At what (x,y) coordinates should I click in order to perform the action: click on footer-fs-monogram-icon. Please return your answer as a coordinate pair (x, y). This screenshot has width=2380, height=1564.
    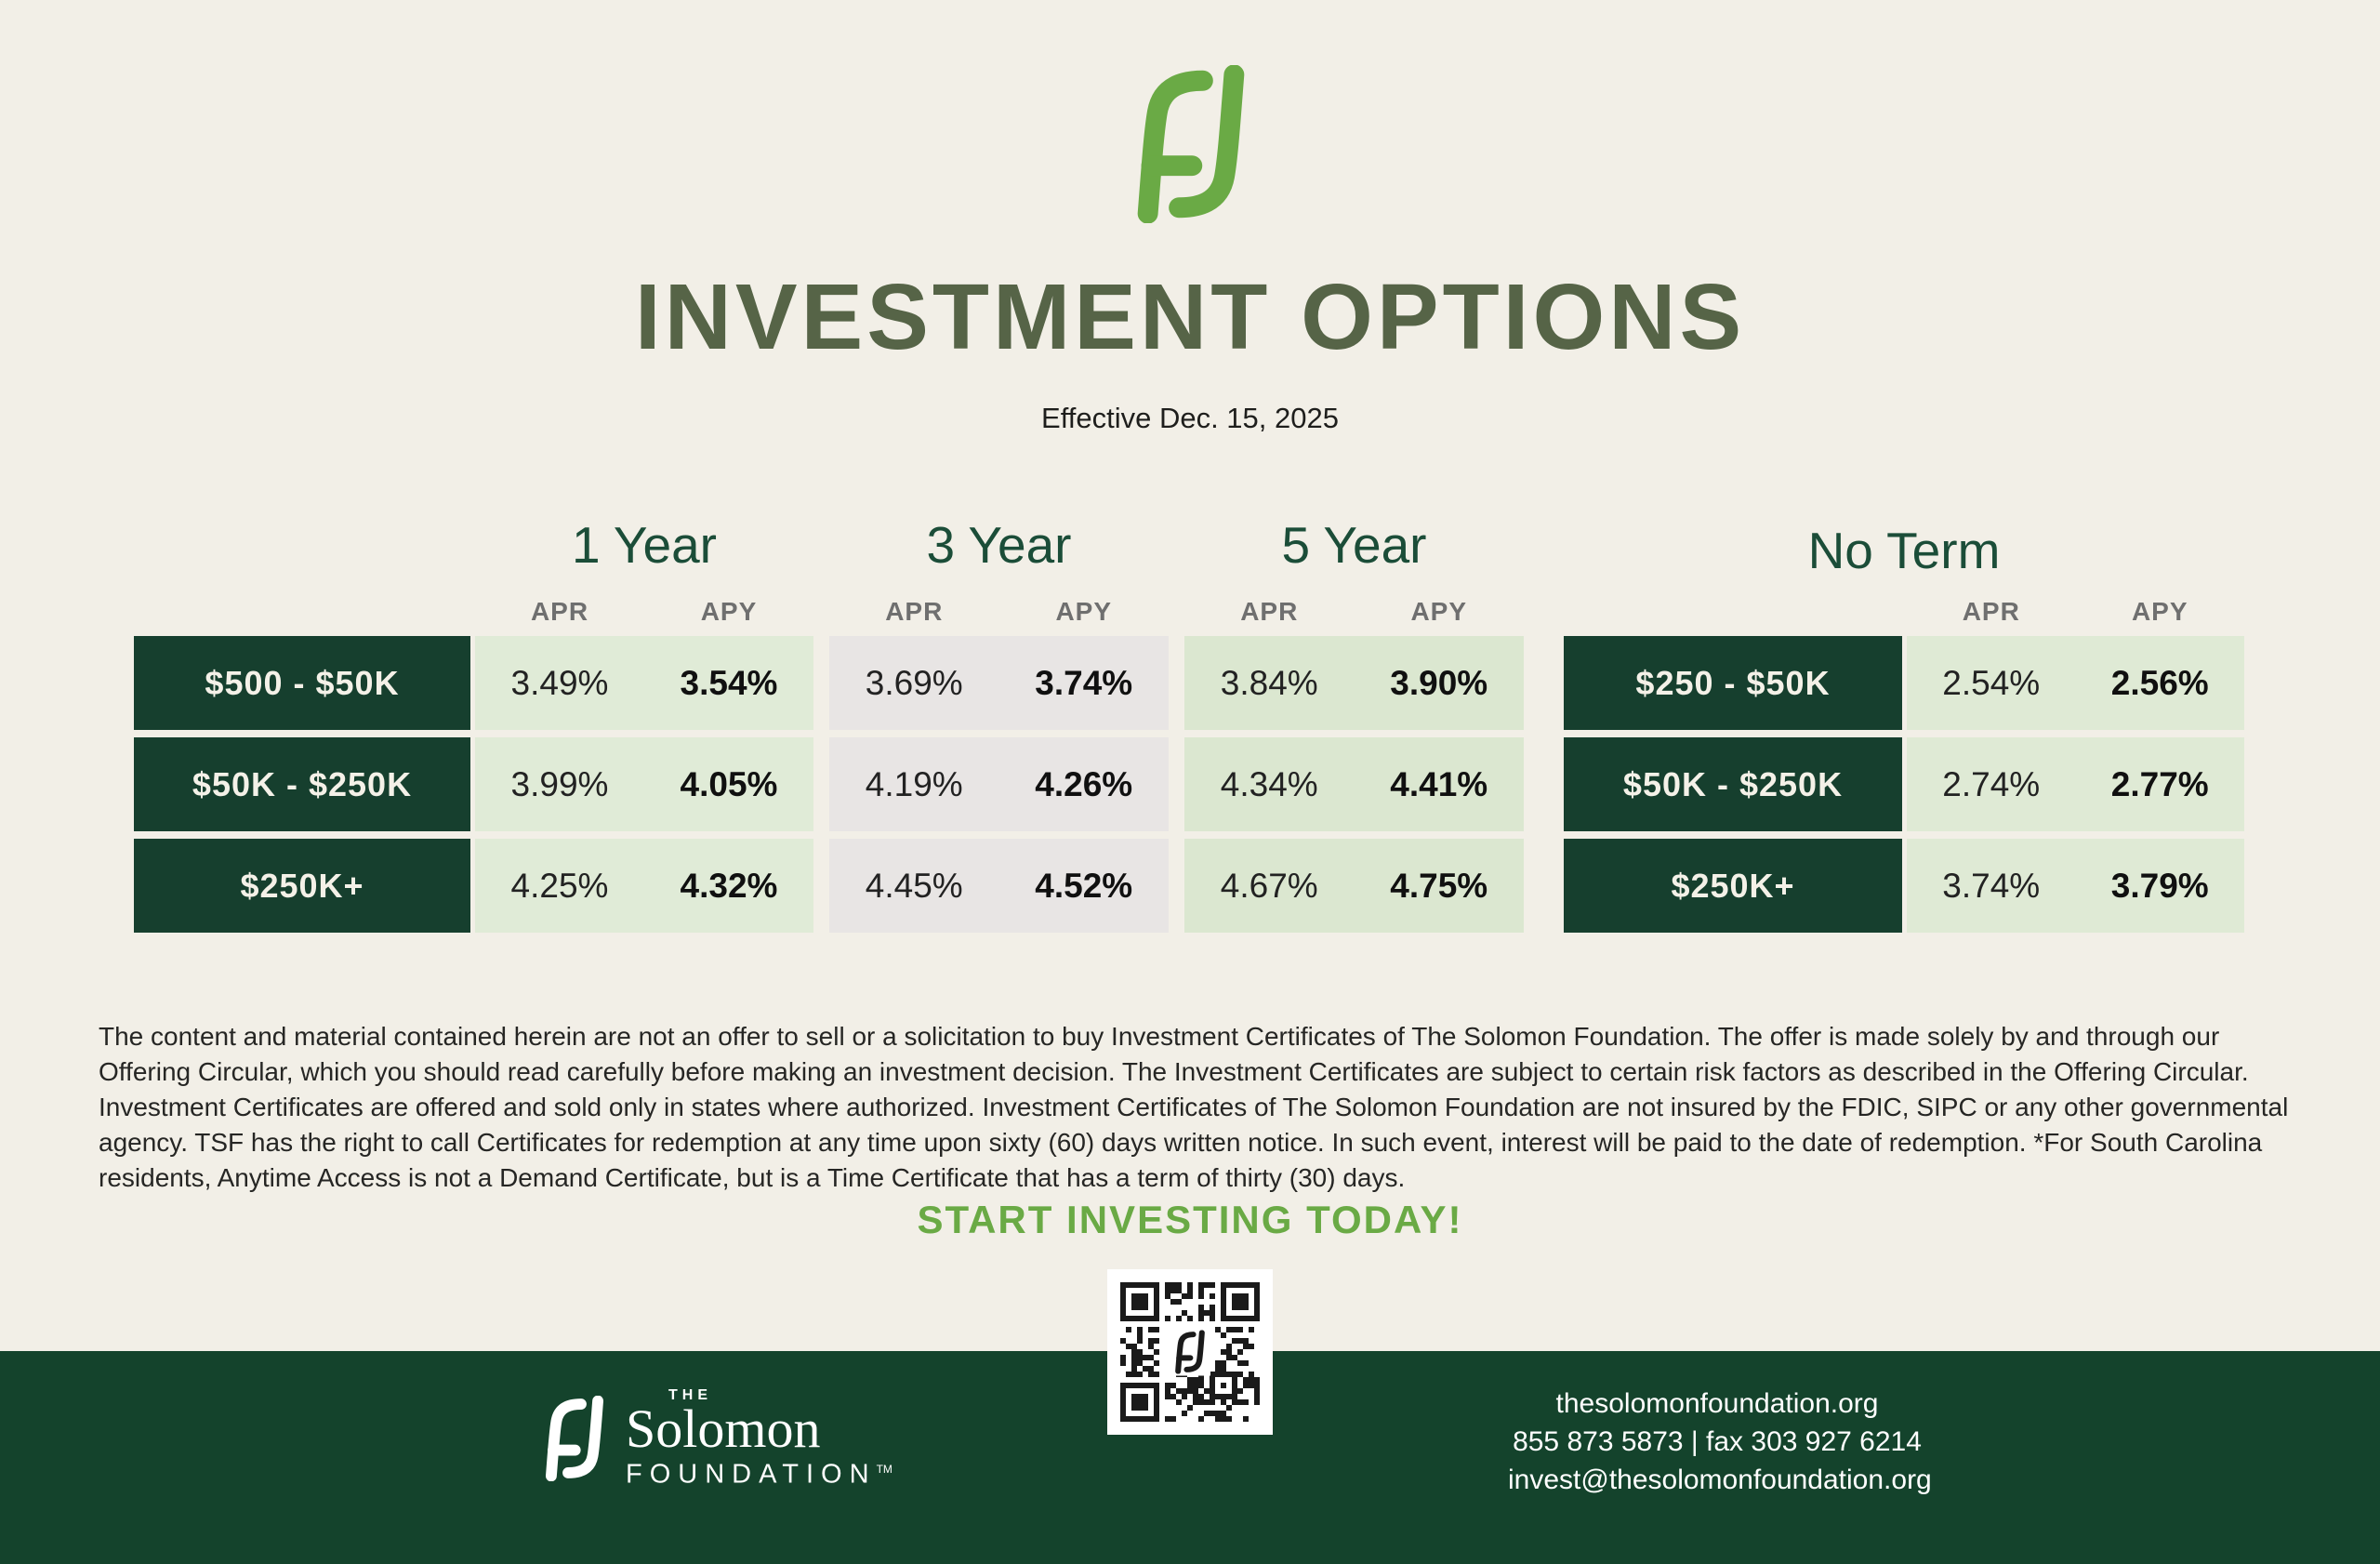
    Looking at the image, I should click on (574, 1438).